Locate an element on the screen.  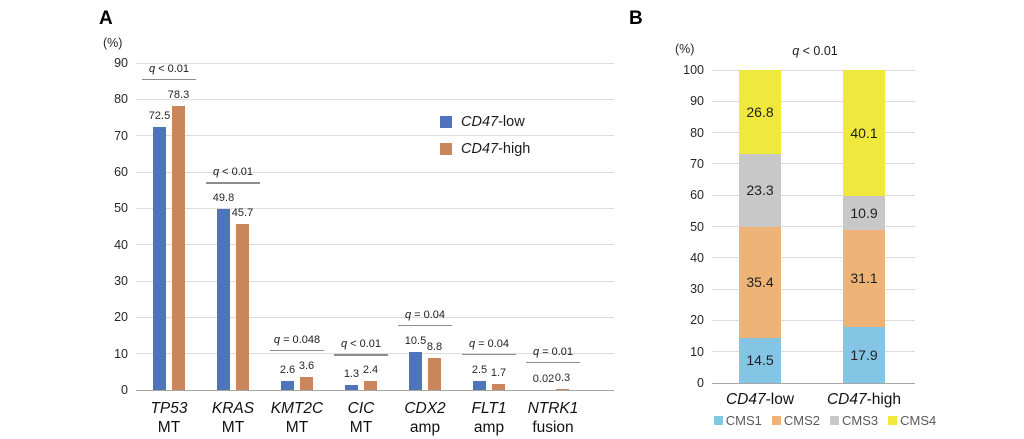
legend-item-cms4: CMS4 is located at coordinates (912, 420).